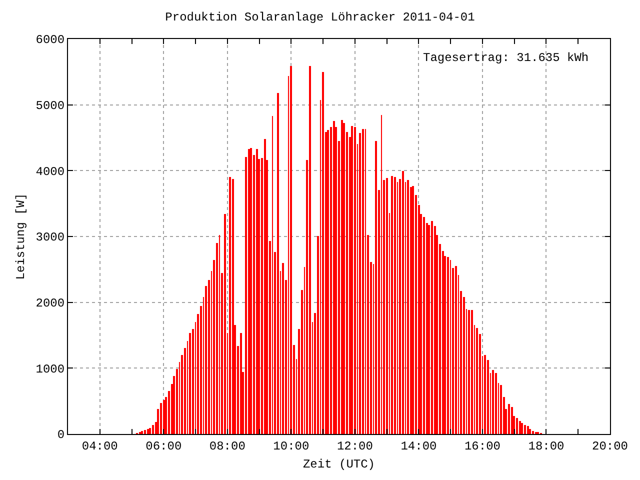 This screenshot has height=480, width=640. What do you see at coordinates (354, 446) in the screenshot?
I see `x-tick-label: 12:00` at bounding box center [354, 446].